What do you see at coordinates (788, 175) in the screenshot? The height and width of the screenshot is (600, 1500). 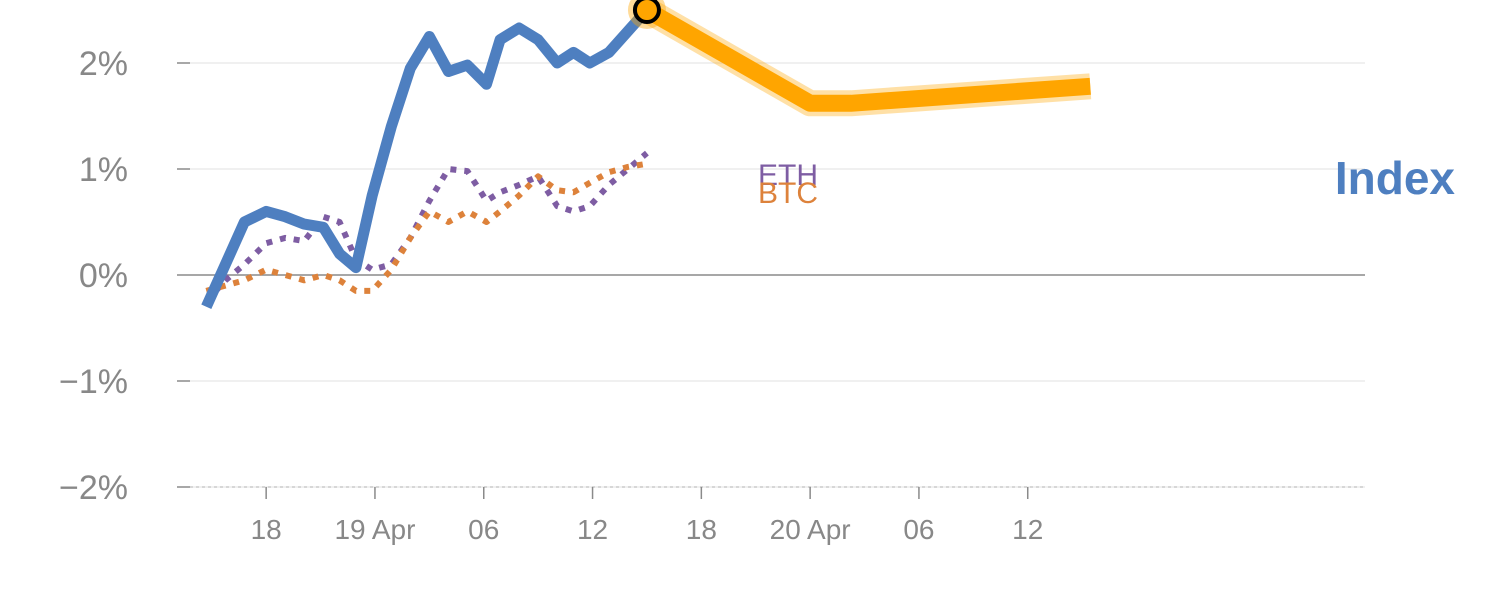 I see `eth-label: ETH` at bounding box center [788, 175].